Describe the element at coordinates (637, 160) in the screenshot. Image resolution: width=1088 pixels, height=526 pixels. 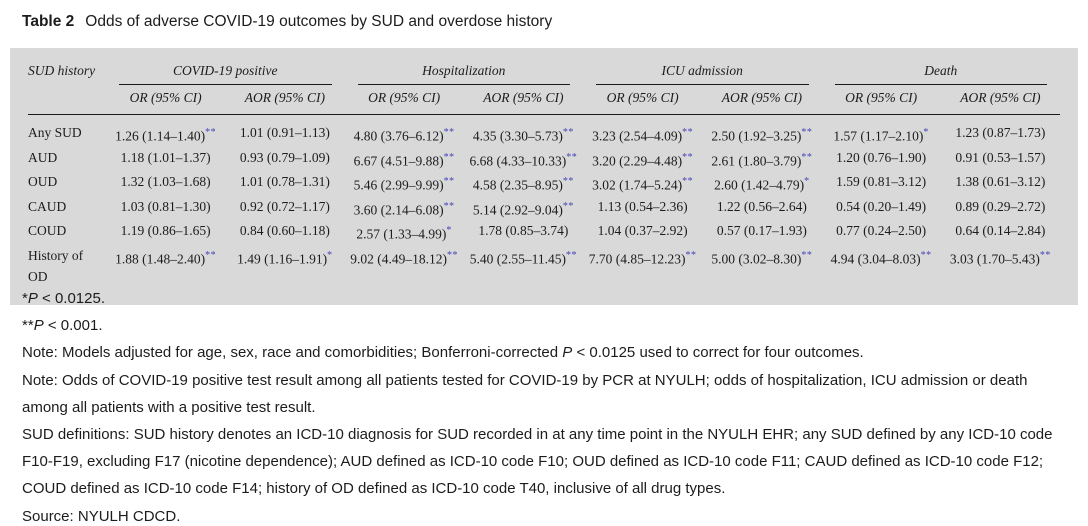
I see `odds-ratio-value: 3.20 (2.29–4.48)` at that location.